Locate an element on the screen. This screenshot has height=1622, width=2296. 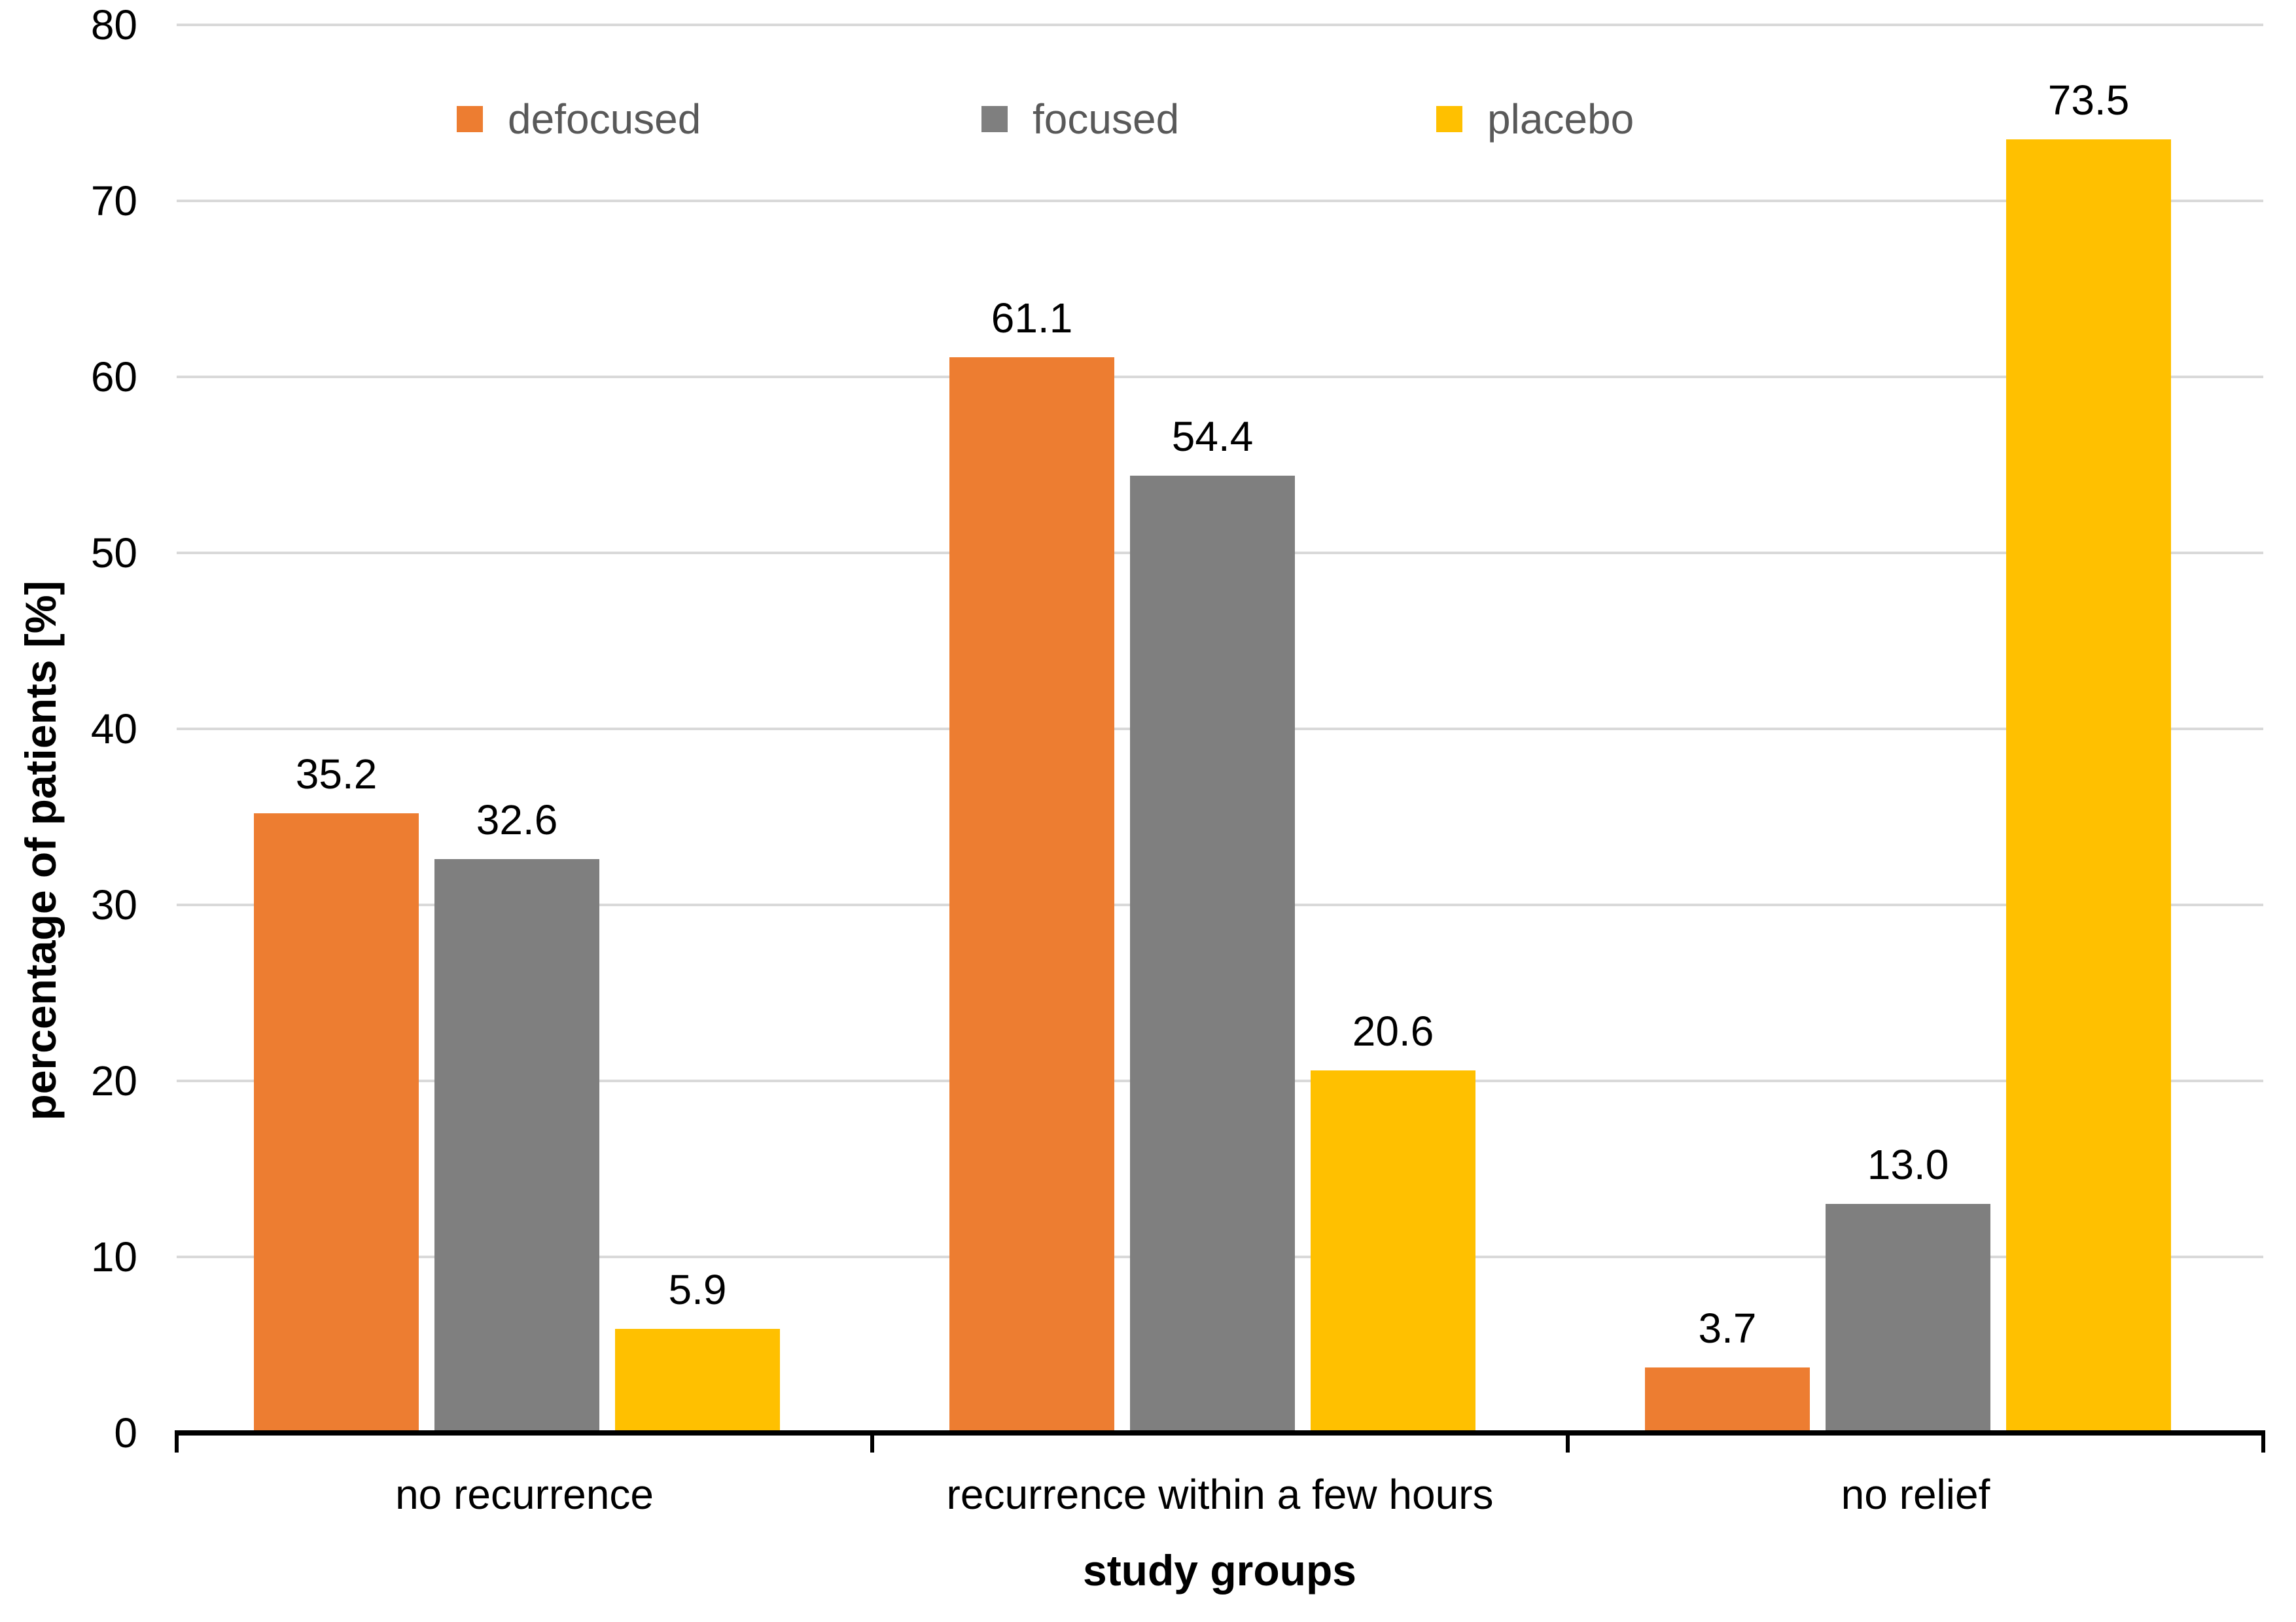
legend-item-placebo: placebo is located at coordinates (1535, 119).